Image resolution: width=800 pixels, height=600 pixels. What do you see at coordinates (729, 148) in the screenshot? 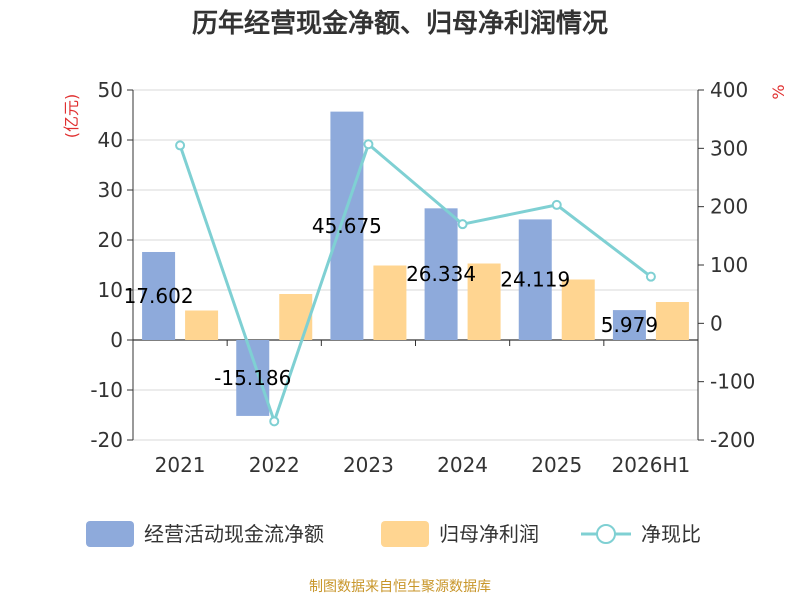
I see `right-tick-label: 300` at bounding box center [729, 148].